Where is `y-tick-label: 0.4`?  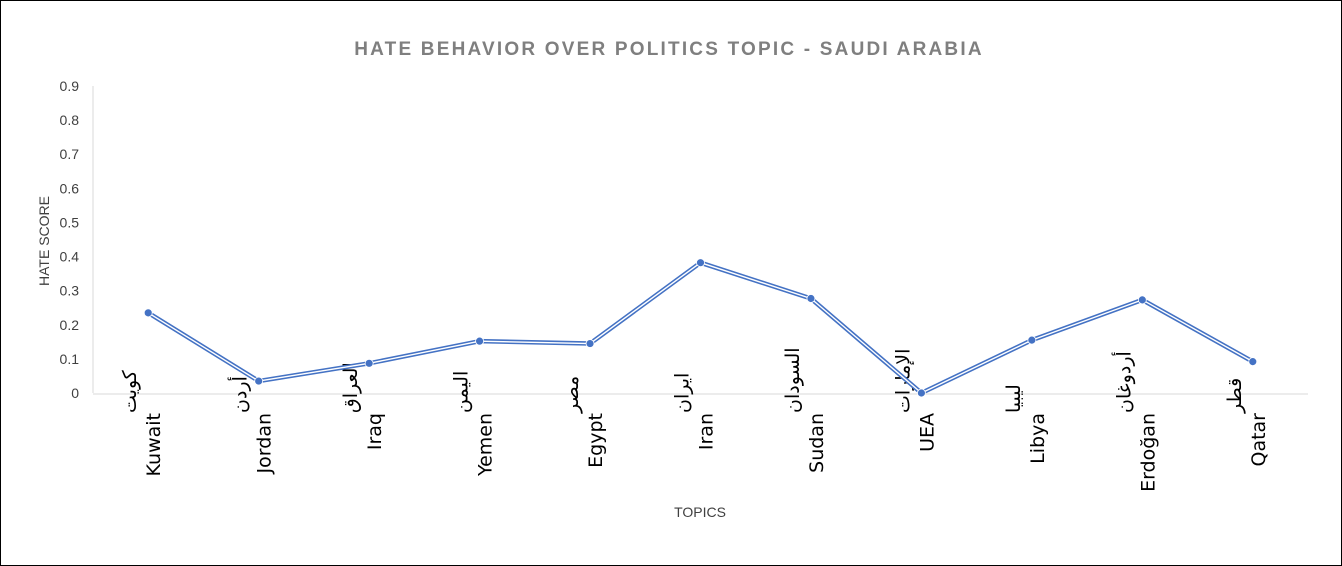 y-tick-label: 0.4 is located at coordinates (70, 257).